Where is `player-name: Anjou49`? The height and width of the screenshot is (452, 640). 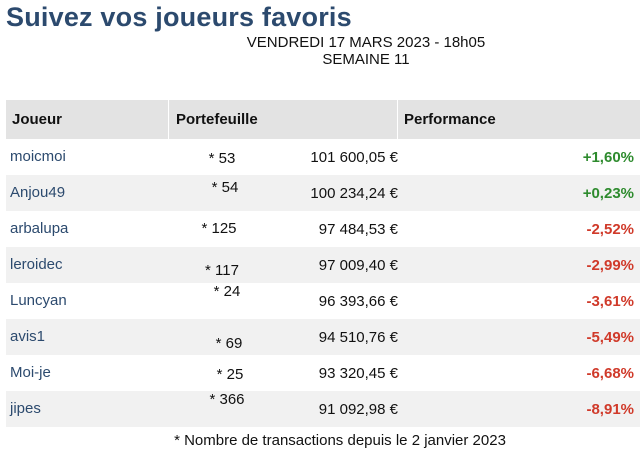 player-name: Anjou49 is located at coordinates (38, 192).